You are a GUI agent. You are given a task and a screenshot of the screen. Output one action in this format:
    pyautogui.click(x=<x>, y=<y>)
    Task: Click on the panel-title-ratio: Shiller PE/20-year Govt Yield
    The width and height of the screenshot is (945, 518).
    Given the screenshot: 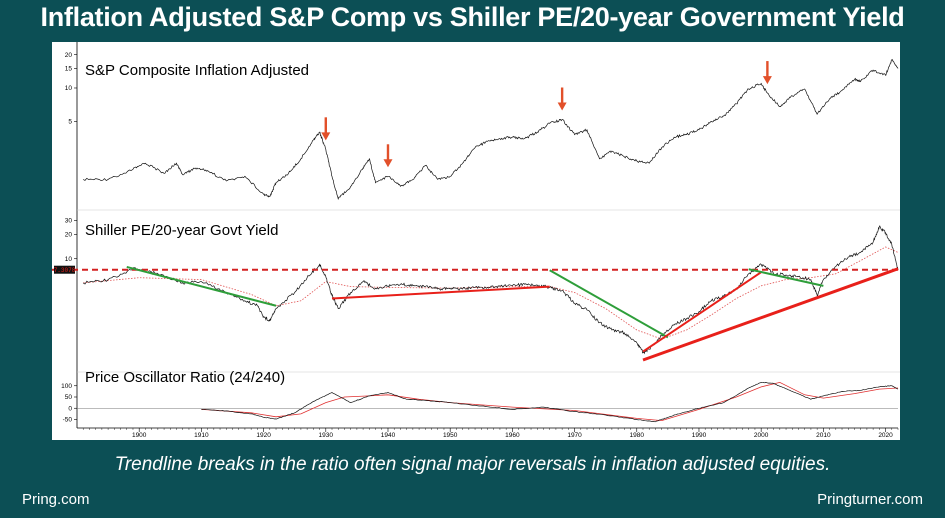 What is the action you would take?
    pyautogui.click(x=181, y=230)
    